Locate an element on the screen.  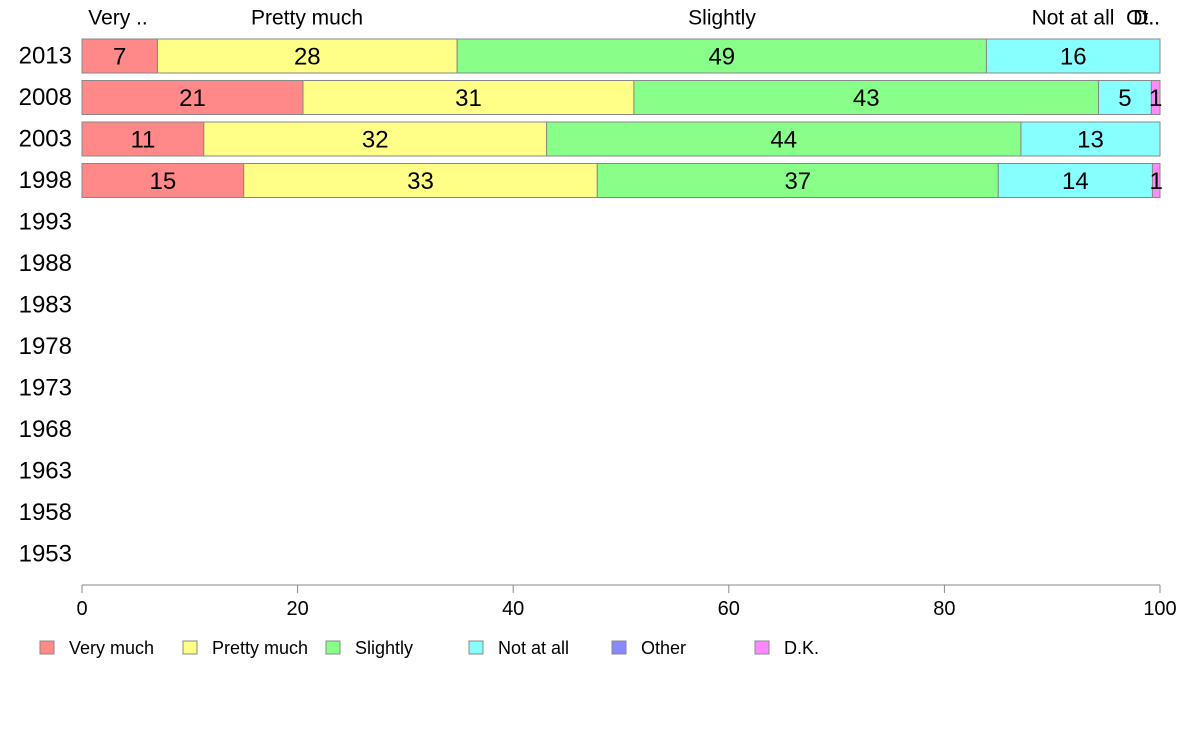
data-label: 11 is located at coordinates (142, 140).